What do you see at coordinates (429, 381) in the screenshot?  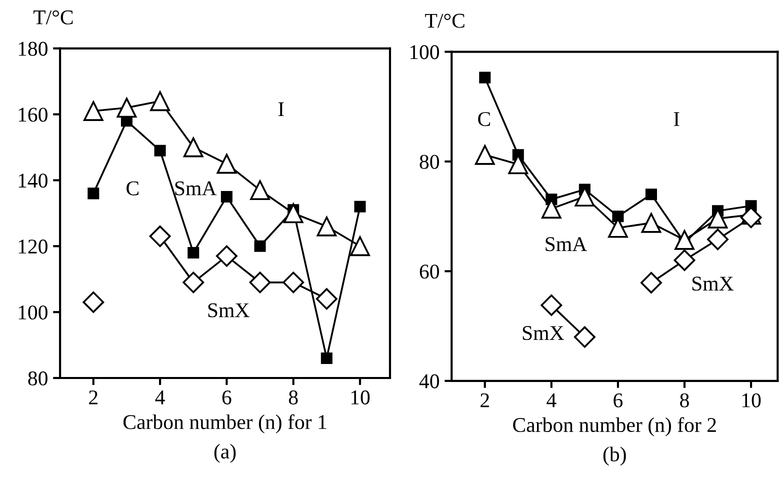 I see `y-tick-label: 40` at bounding box center [429, 381].